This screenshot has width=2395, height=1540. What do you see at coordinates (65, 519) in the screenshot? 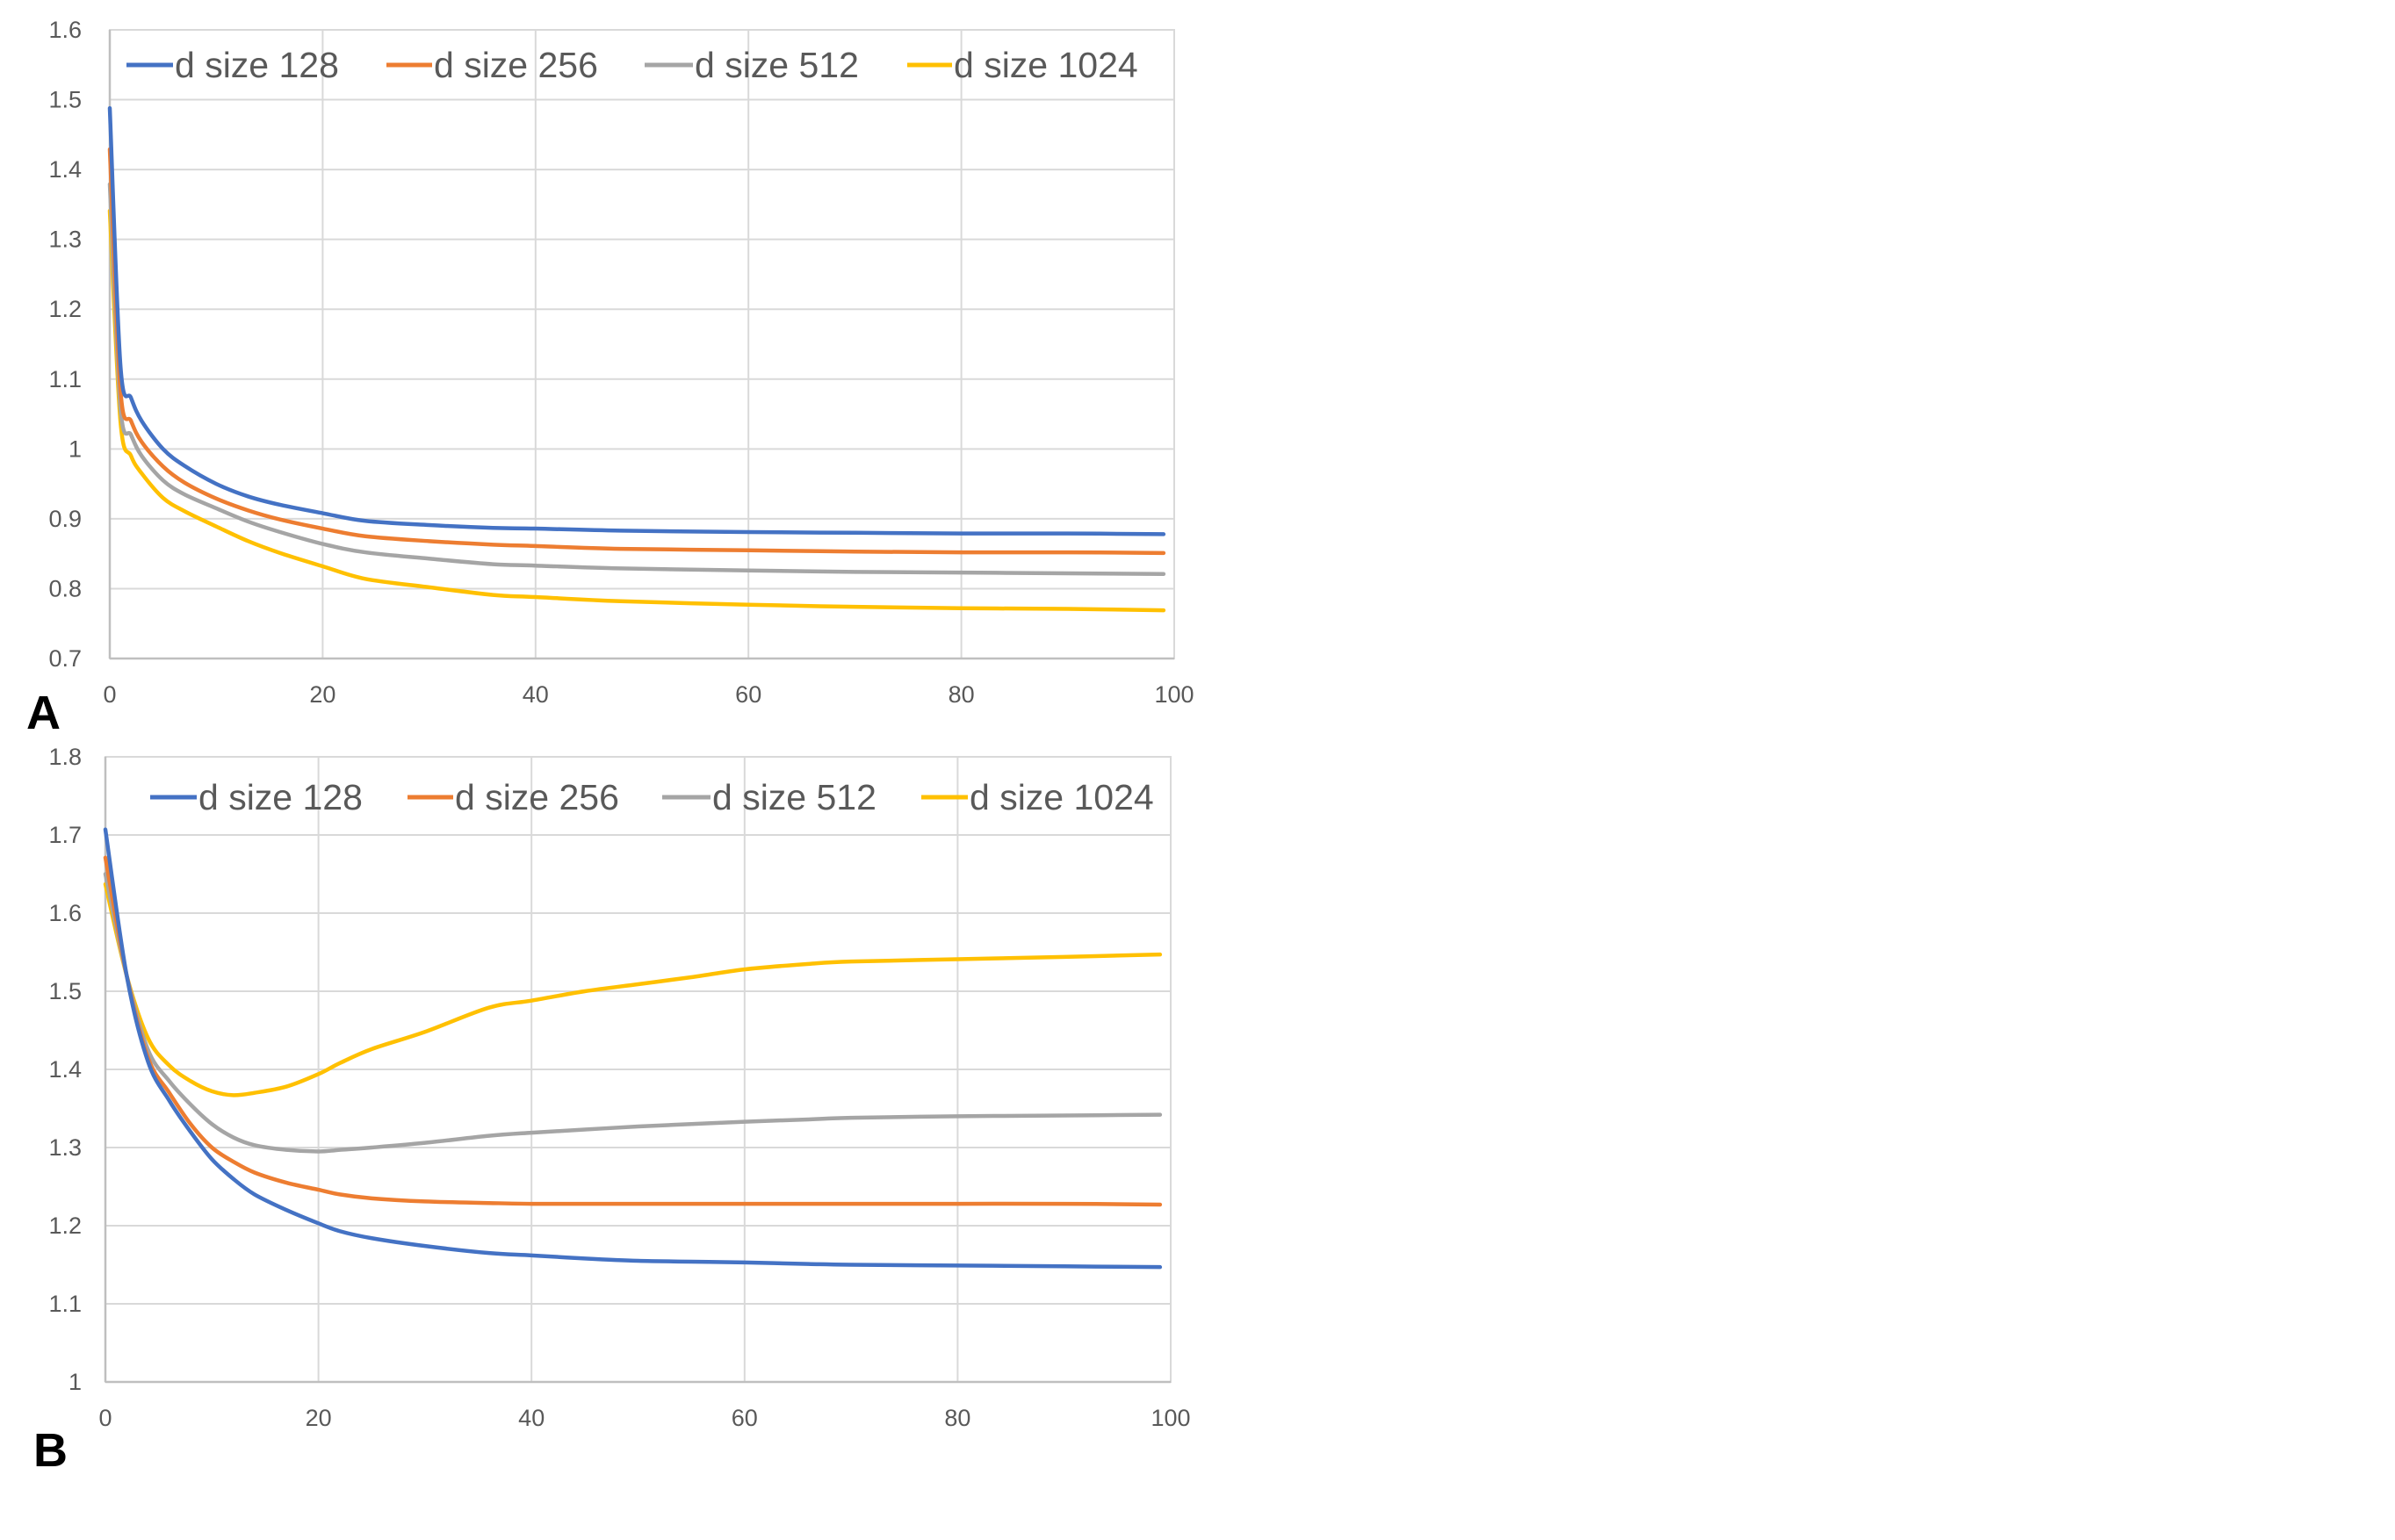
I see `y-tick-label: 0.9` at bounding box center [65, 519].